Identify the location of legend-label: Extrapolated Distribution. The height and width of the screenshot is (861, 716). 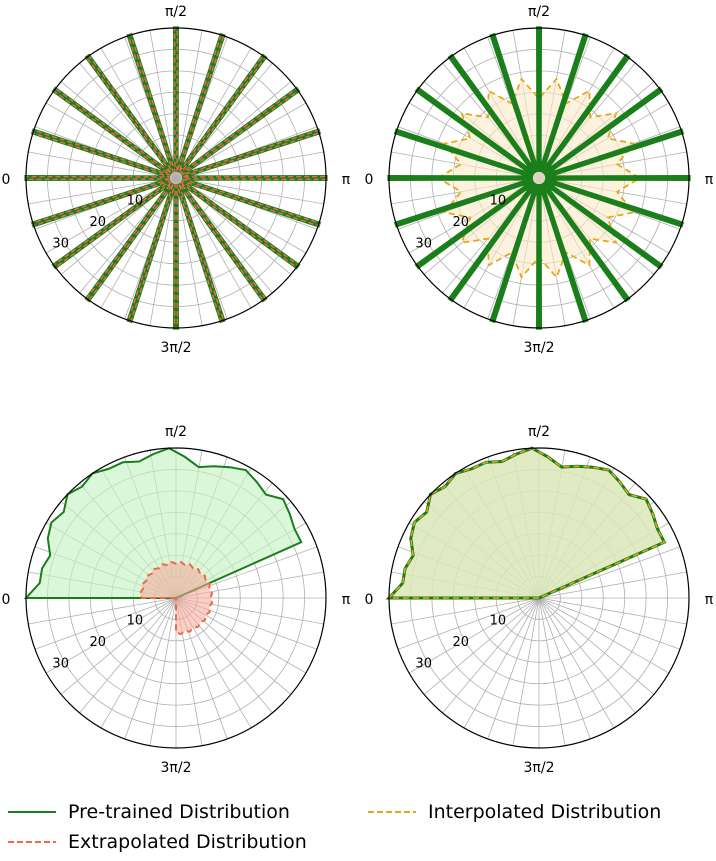
(187, 842).